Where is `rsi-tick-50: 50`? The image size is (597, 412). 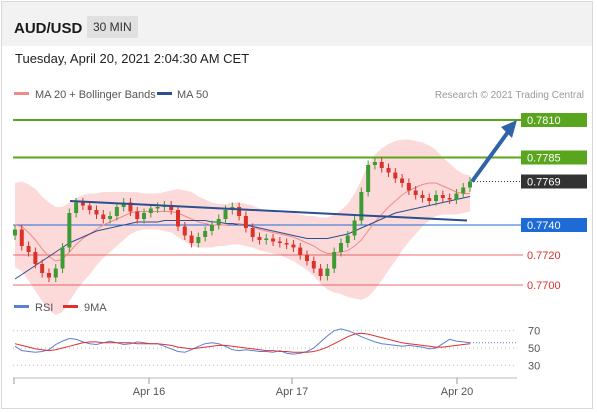 rsi-tick-50: 50 is located at coordinates (534, 349).